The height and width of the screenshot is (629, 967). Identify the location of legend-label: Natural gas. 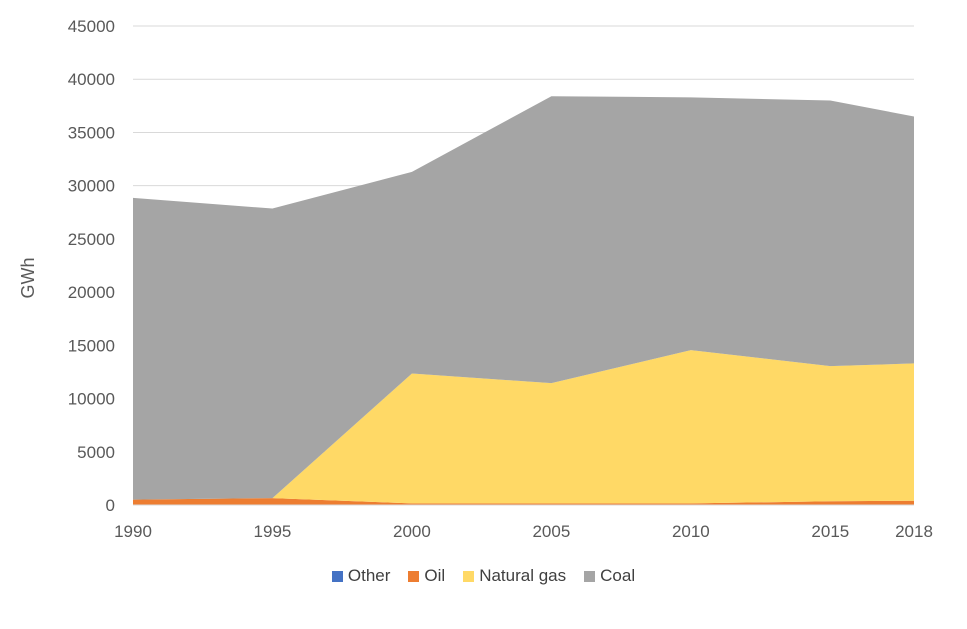
(523, 575).